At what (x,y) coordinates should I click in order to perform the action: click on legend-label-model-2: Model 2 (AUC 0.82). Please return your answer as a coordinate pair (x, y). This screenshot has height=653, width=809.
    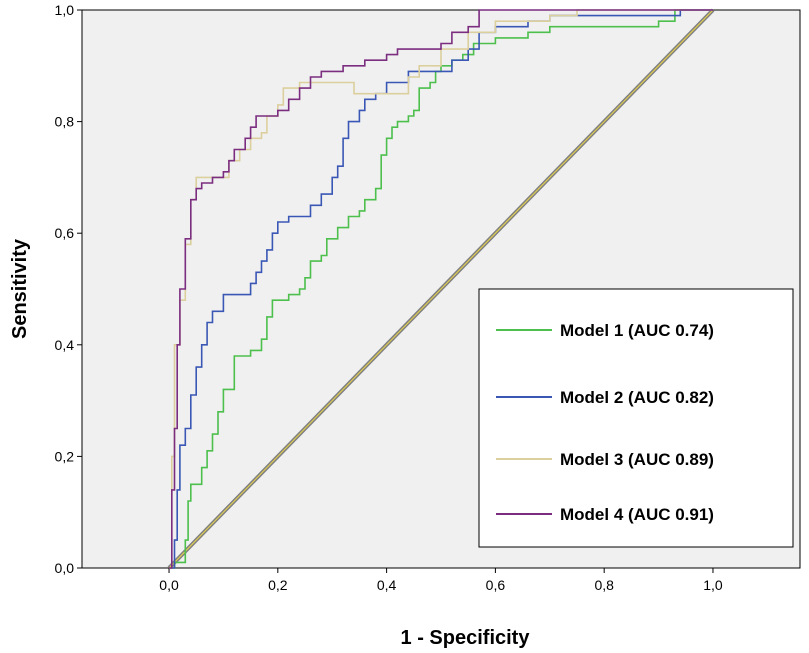
    Looking at the image, I should click on (637, 397).